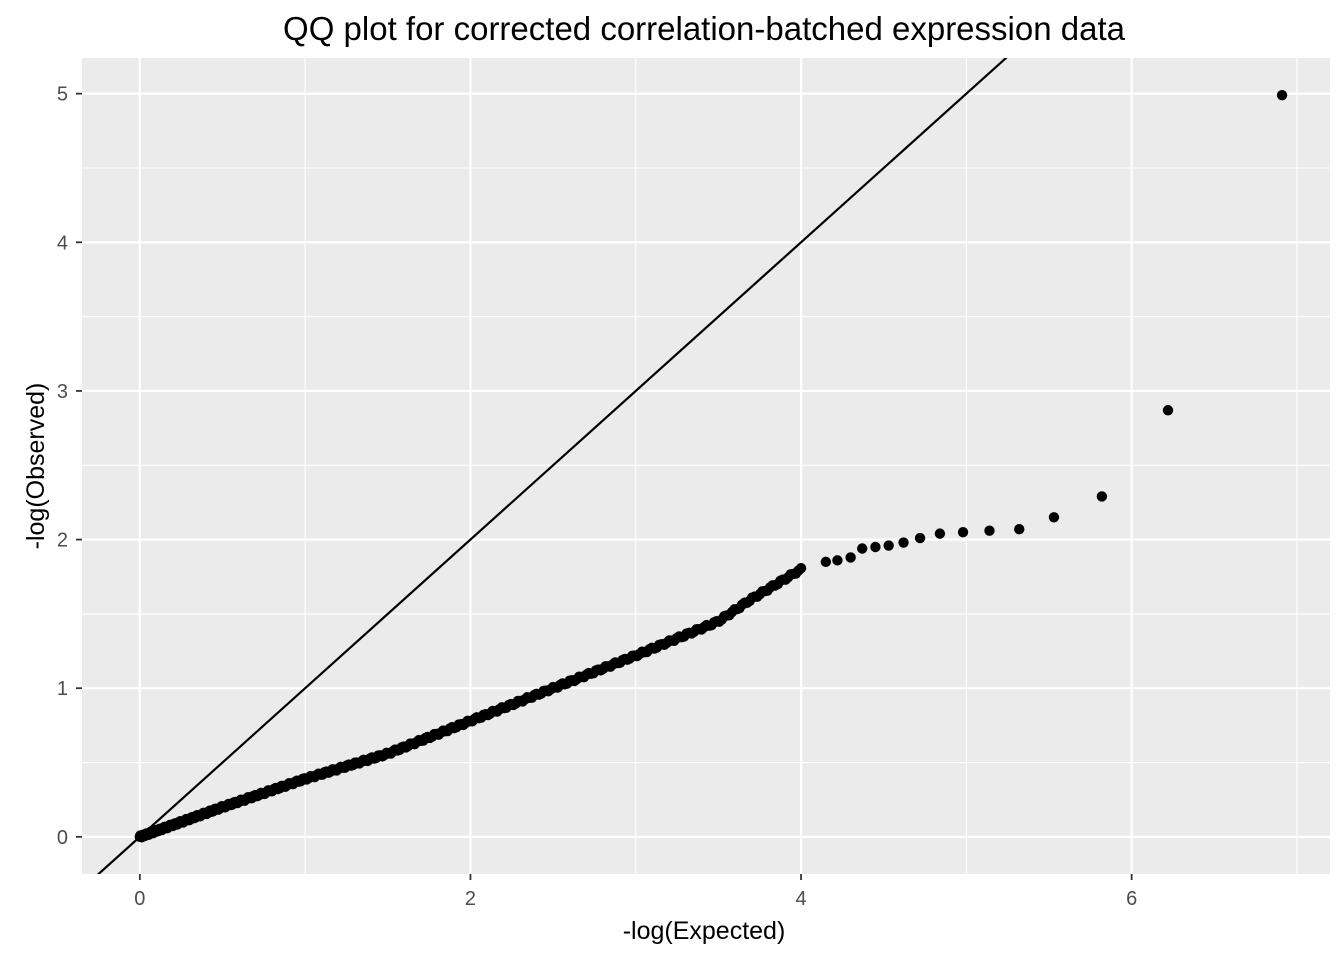 Image resolution: width=1344 pixels, height=960 pixels. What do you see at coordinates (62, 392) in the screenshot?
I see `y-tick-label: 3` at bounding box center [62, 392].